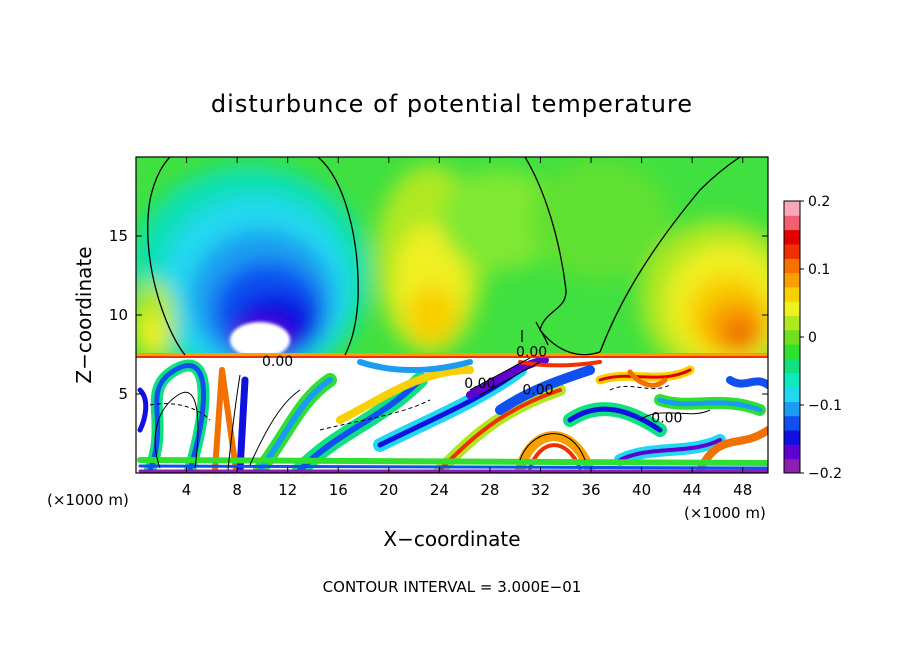  Describe the element at coordinates (725, 513) in the screenshot. I see `x-axis-unit-right: (×1000 m)` at that location.